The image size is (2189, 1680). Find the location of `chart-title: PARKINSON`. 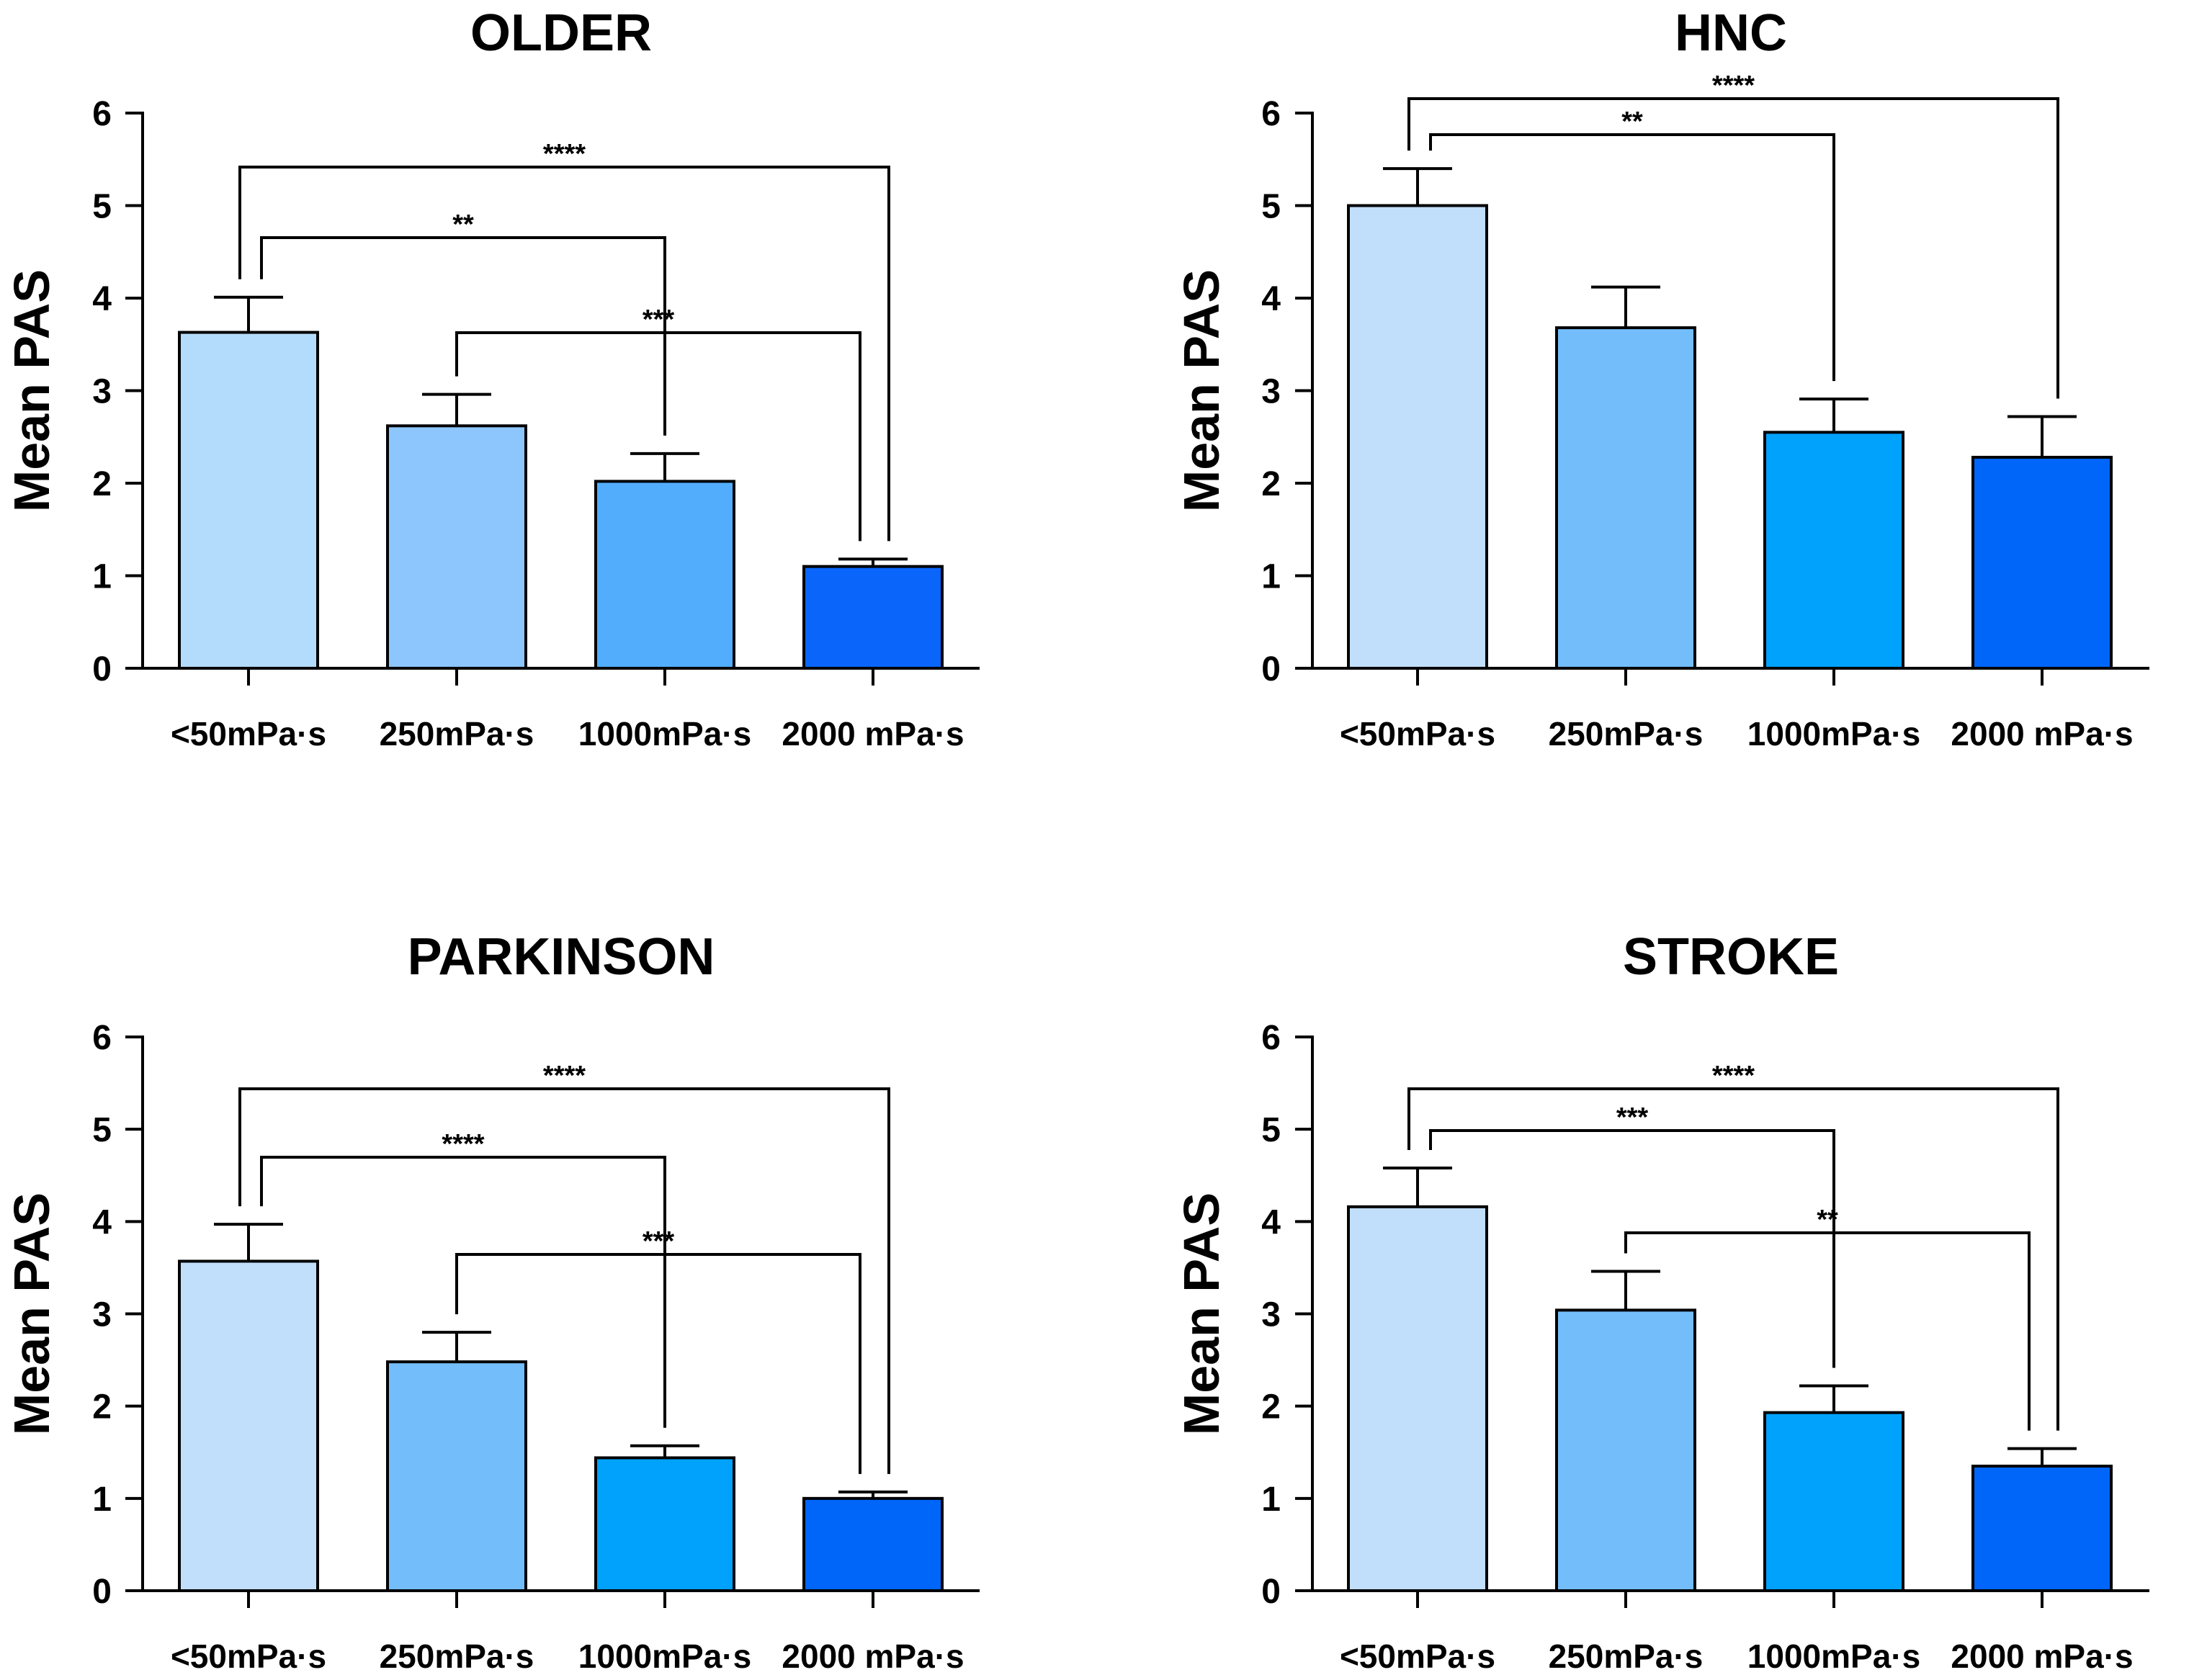

chart-title: PARKINSON is located at coordinates (561, 957).